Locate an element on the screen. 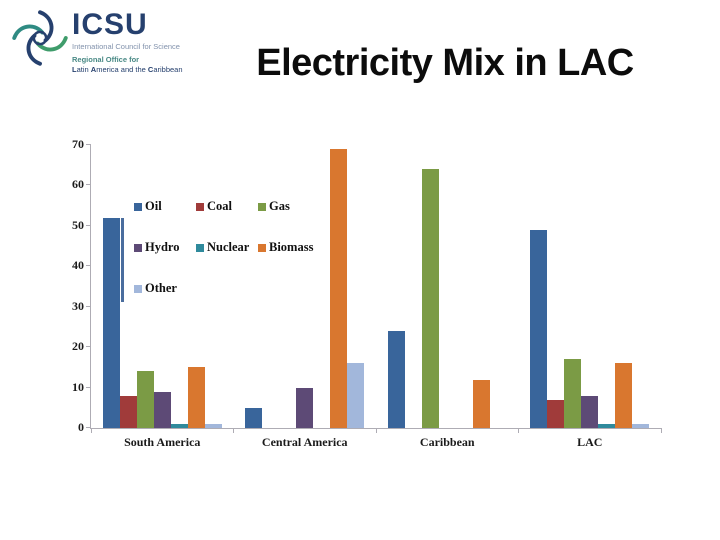  icsu-swirl-icon is located at coordinates (40, 38).